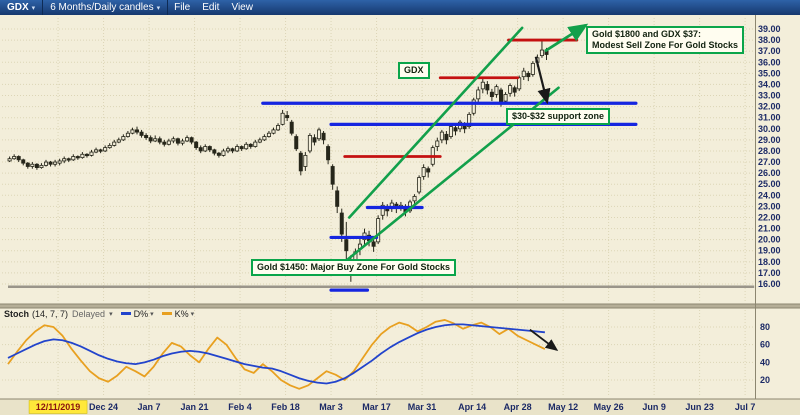 The height and width of the screenshot is (415, 800). I want to click on svg-text: 23.00, so click(769, 206).